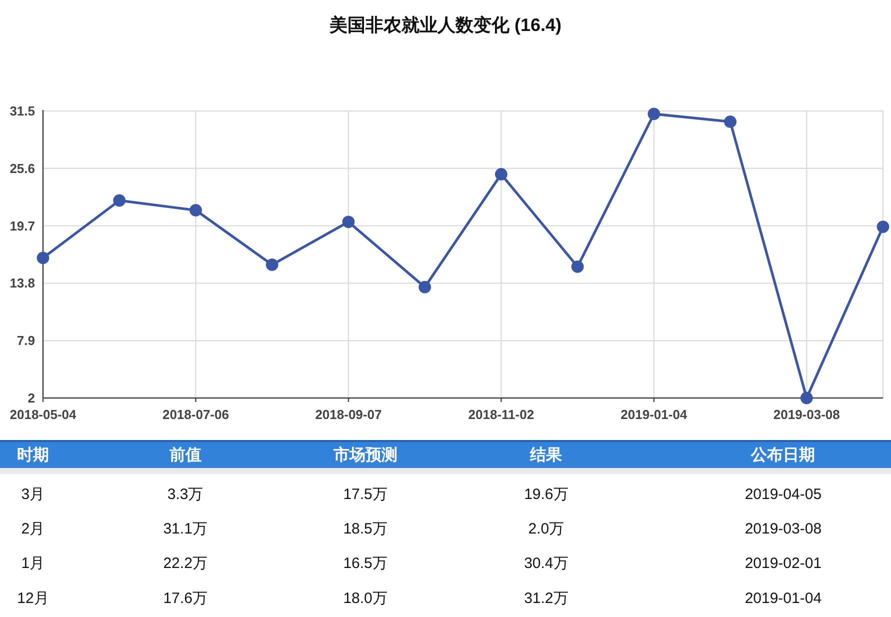 This screenshot has height=617, width=891. Describe the element at coordinates (185, 455) in the screenshot. I see `category-label: 前值` at that location.